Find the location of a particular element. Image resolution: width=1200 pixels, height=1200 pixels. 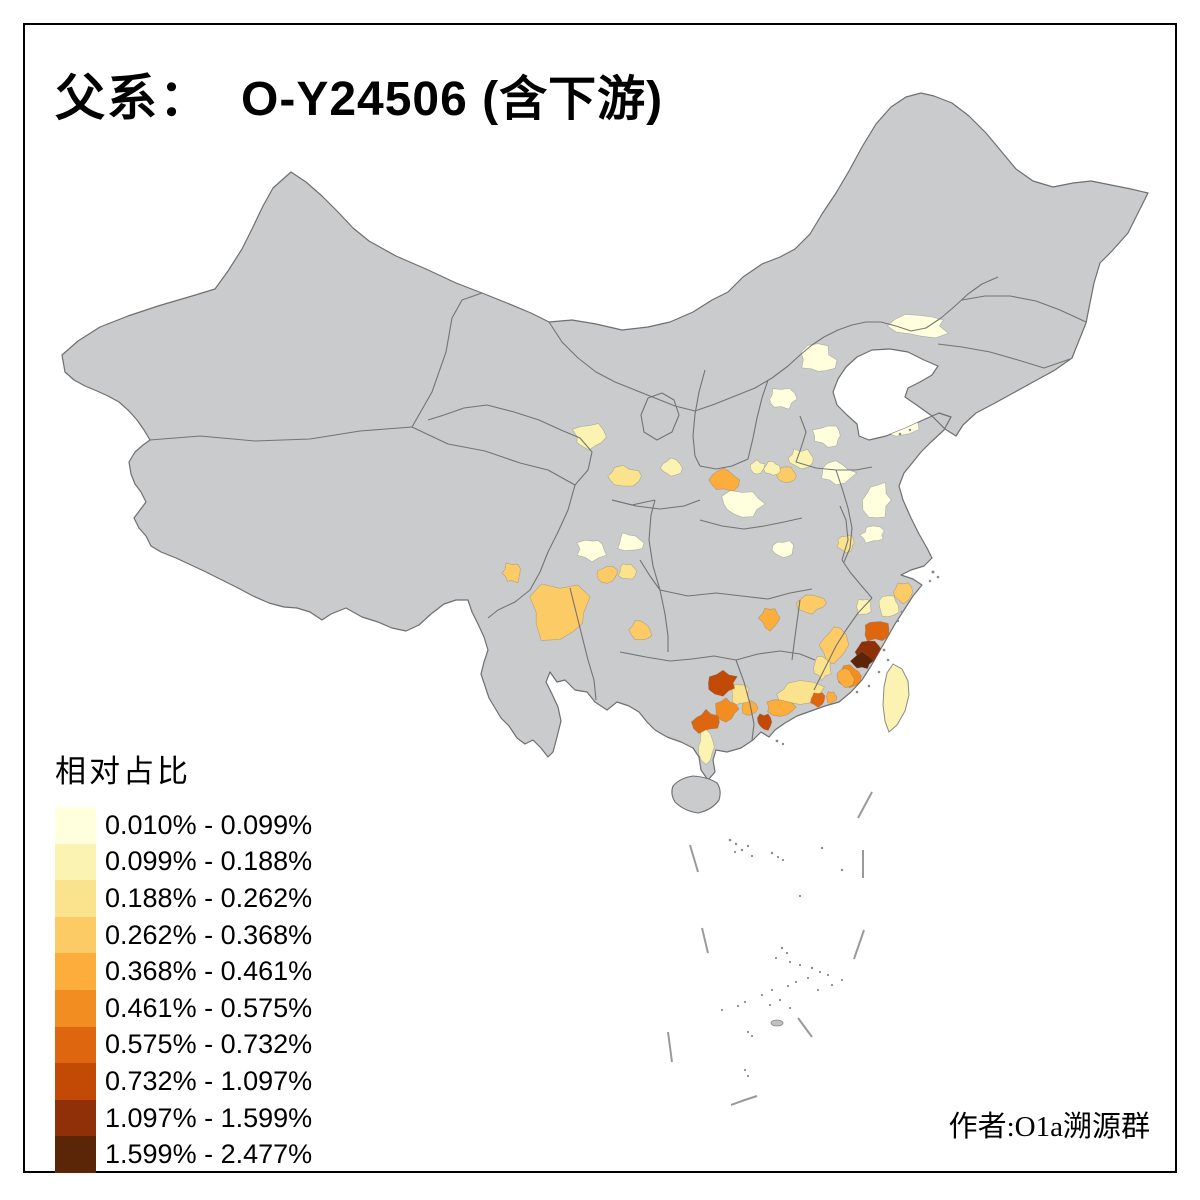

legend-label: 0.368% - 0.461% is located at coordinates (209, 971).